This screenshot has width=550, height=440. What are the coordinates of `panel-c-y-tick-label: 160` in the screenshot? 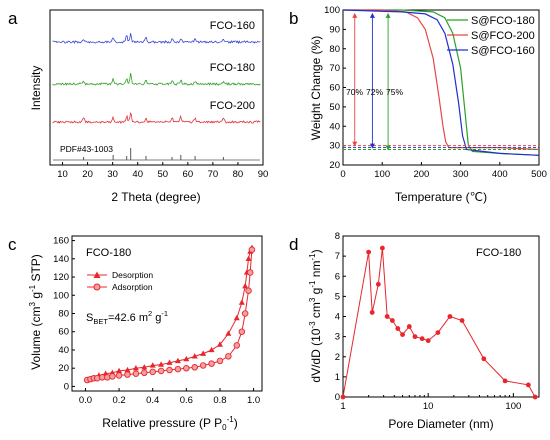 It's located at (61, 241).